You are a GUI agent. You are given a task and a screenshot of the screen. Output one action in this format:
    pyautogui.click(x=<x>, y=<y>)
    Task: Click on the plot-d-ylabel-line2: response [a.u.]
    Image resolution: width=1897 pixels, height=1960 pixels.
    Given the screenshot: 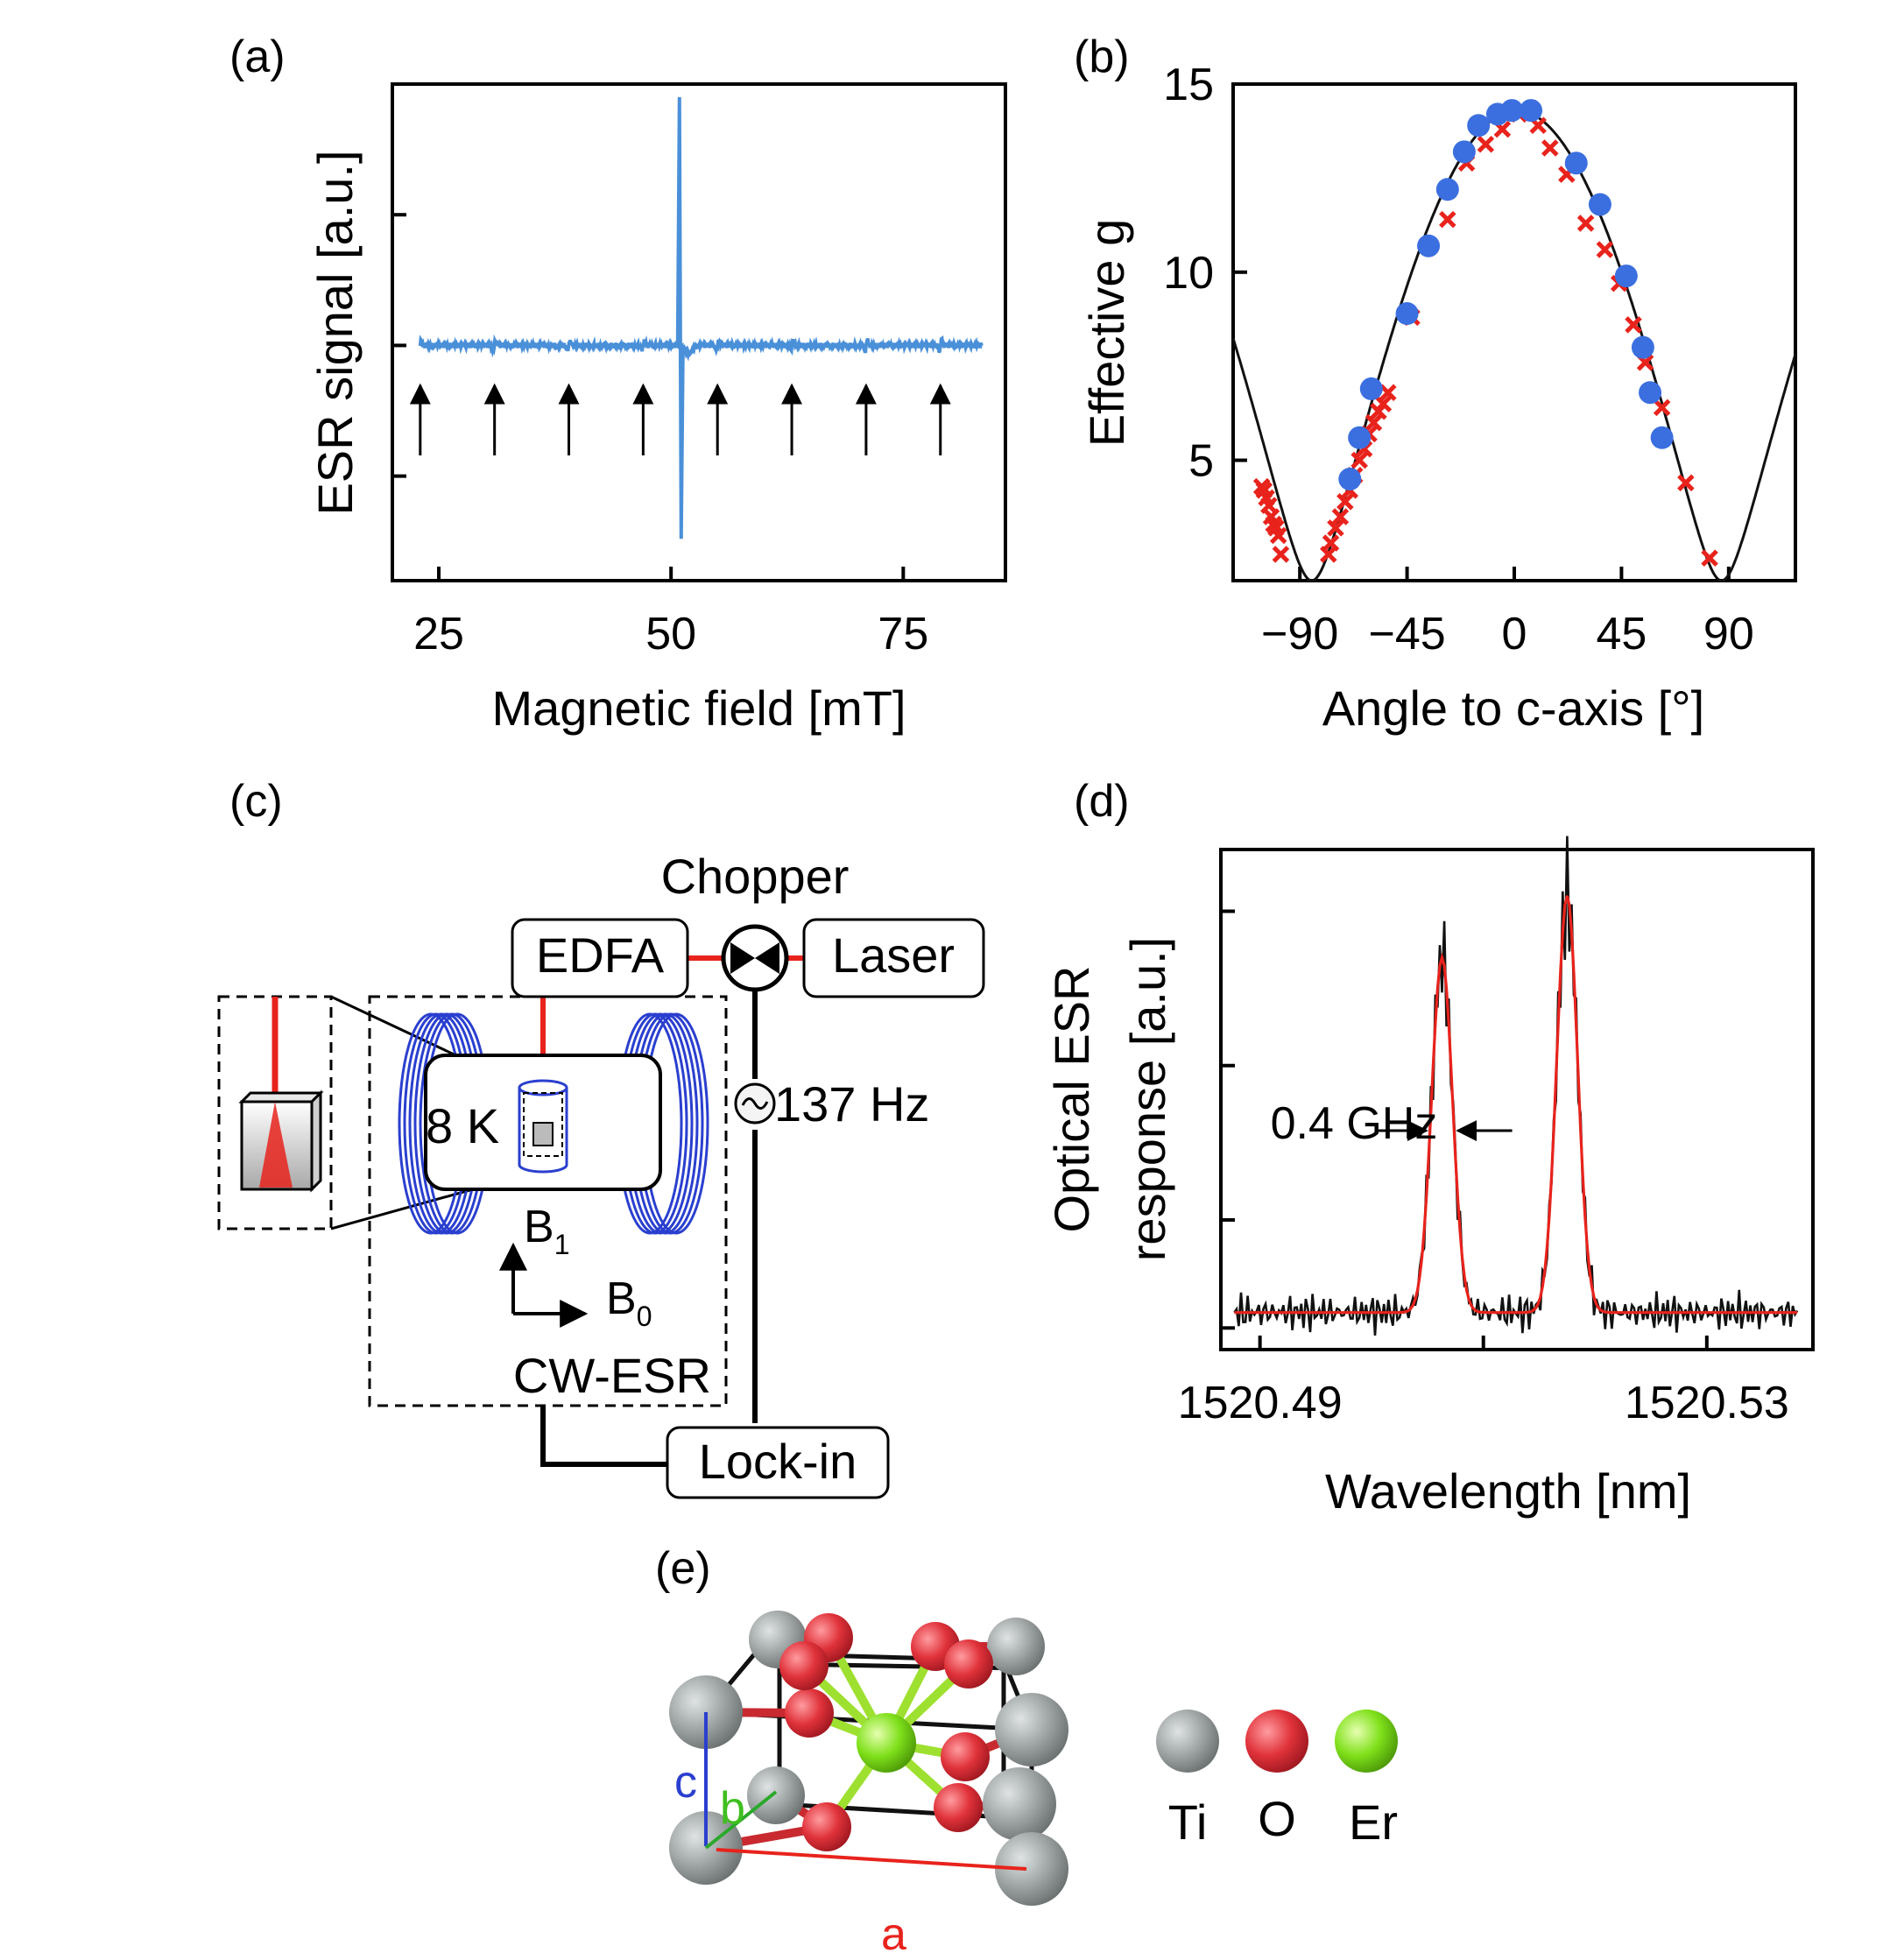 What is the action you would take?
    pyautogui.click(x=1147, y=1099)
    